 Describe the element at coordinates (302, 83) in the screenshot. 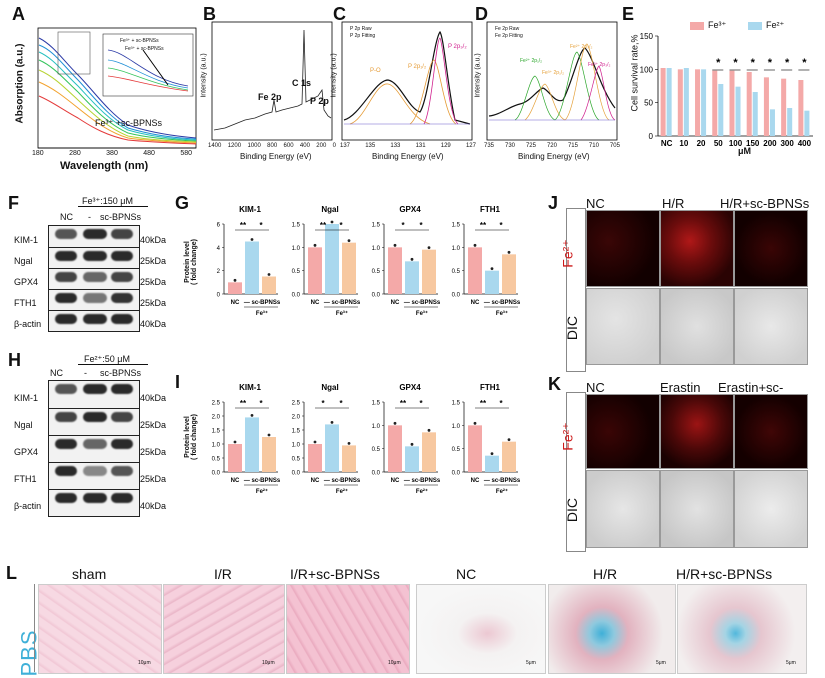

I see `panel-b-peak-c1s: C 1s` at that location.